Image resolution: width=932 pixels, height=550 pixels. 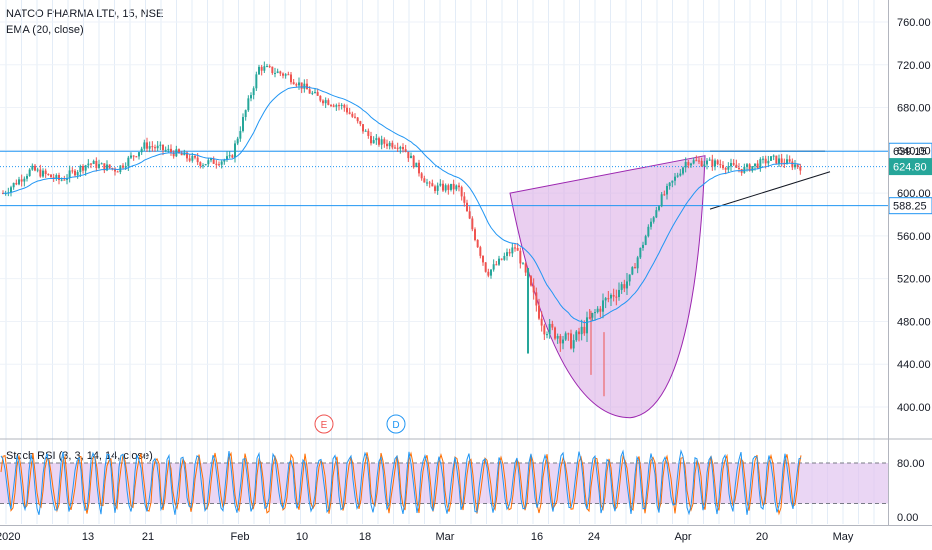 What do you see at coordinates (45, 30) in the screenshot?
I see `ema-legend: EMA (20, close)` at bounding box center [45, 30].